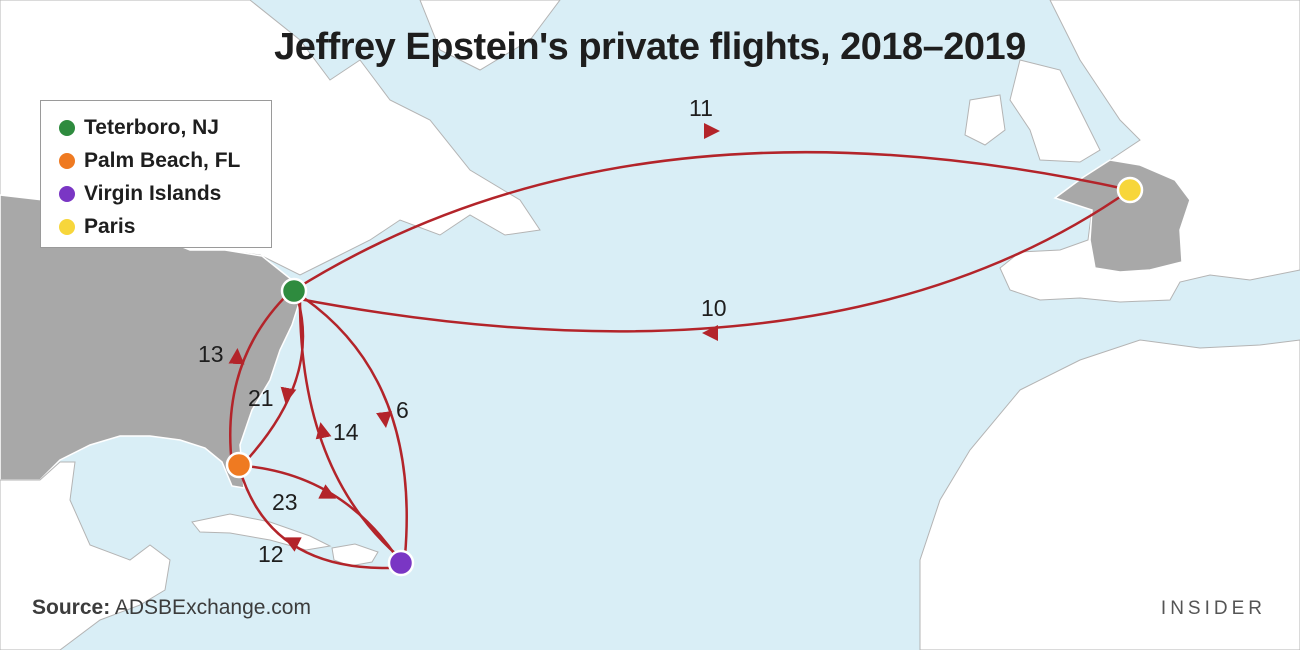 The height and width of the screenshot is (650, 1300). I want to click on marker-teterboro, so click(294, 291).